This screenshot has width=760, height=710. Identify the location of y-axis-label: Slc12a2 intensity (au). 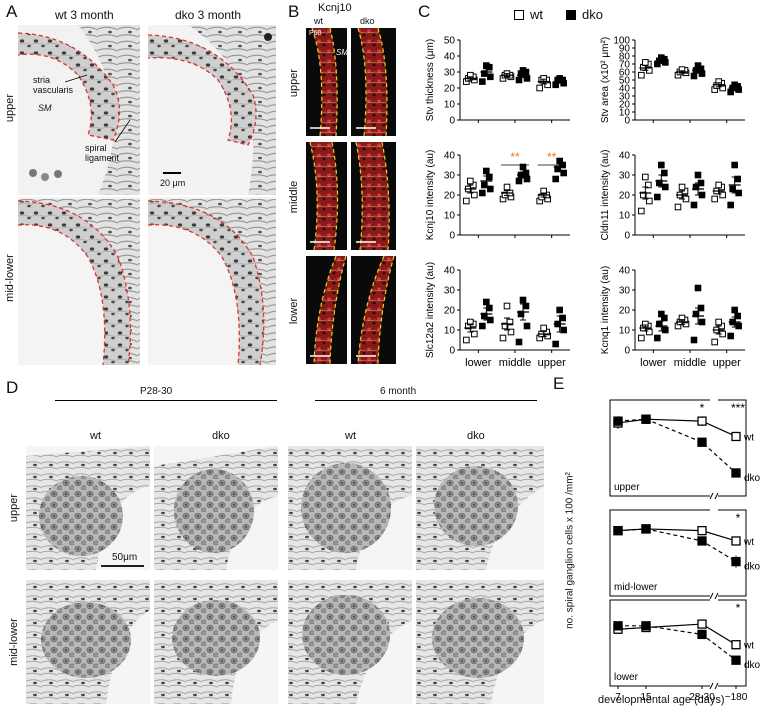
(430, 310).